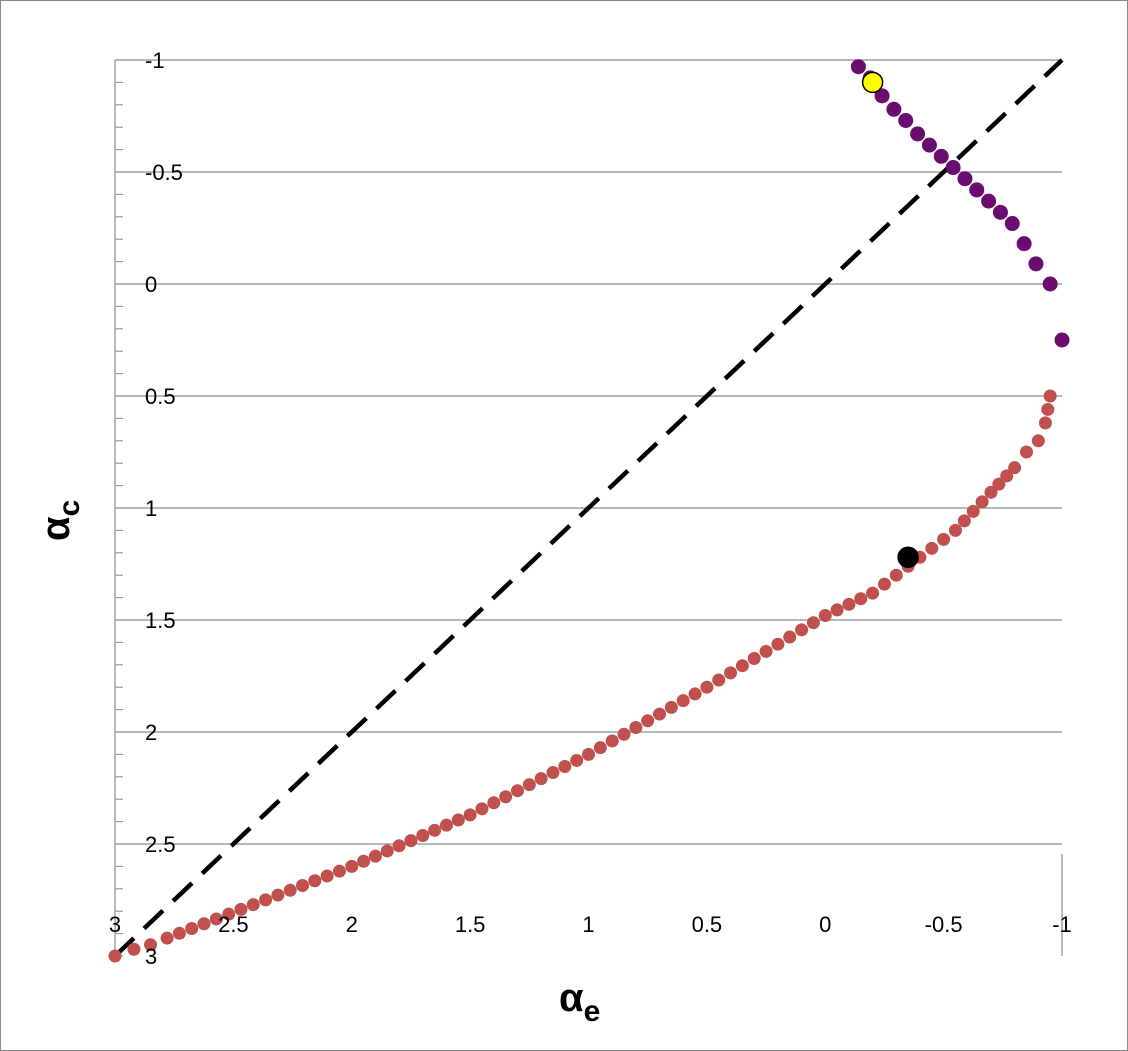 This screenshot has width=1128, height=1051. Describe the element at coordinates (160, 396) in the screenshot. I see `y-tick-label: 0.5` at that location.